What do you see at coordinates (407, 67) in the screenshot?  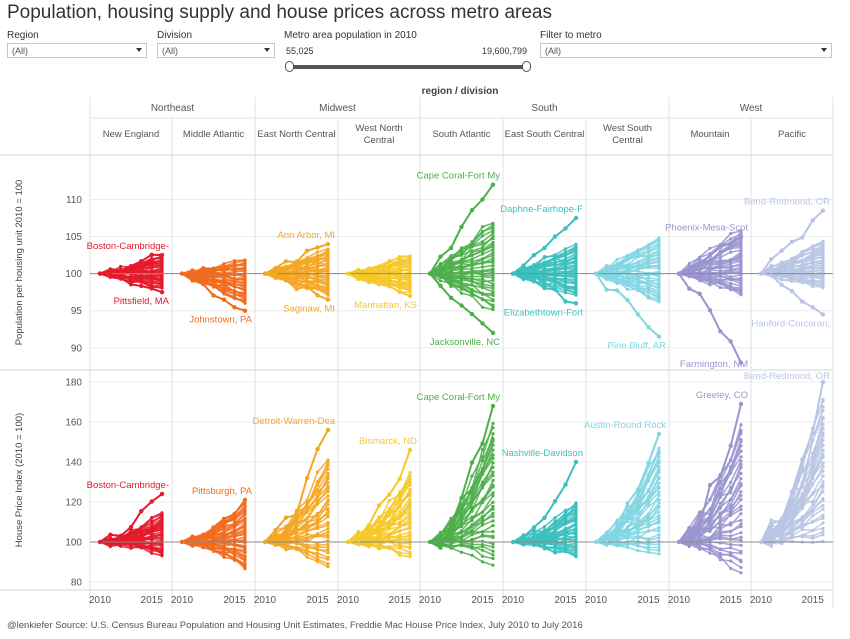 I see `population-slider-track` at bounding box center [407, 67].